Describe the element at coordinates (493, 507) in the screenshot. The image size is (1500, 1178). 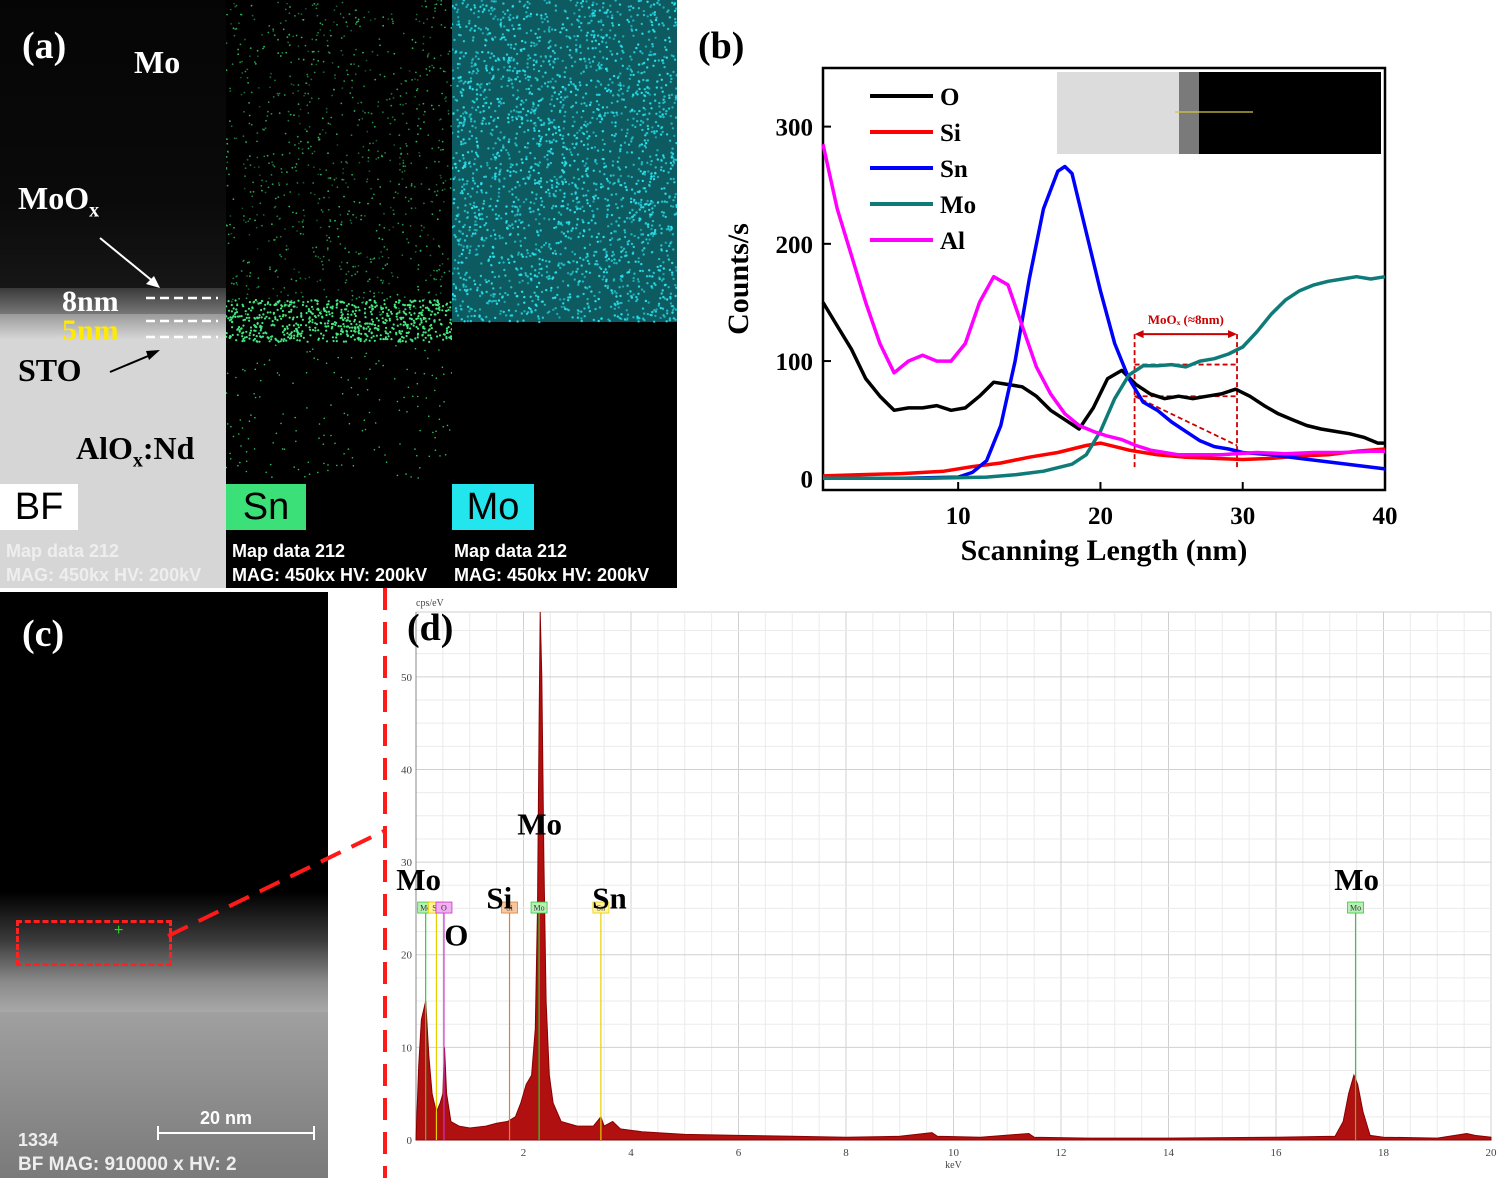
I see `mo-tag: Mo` at that location.